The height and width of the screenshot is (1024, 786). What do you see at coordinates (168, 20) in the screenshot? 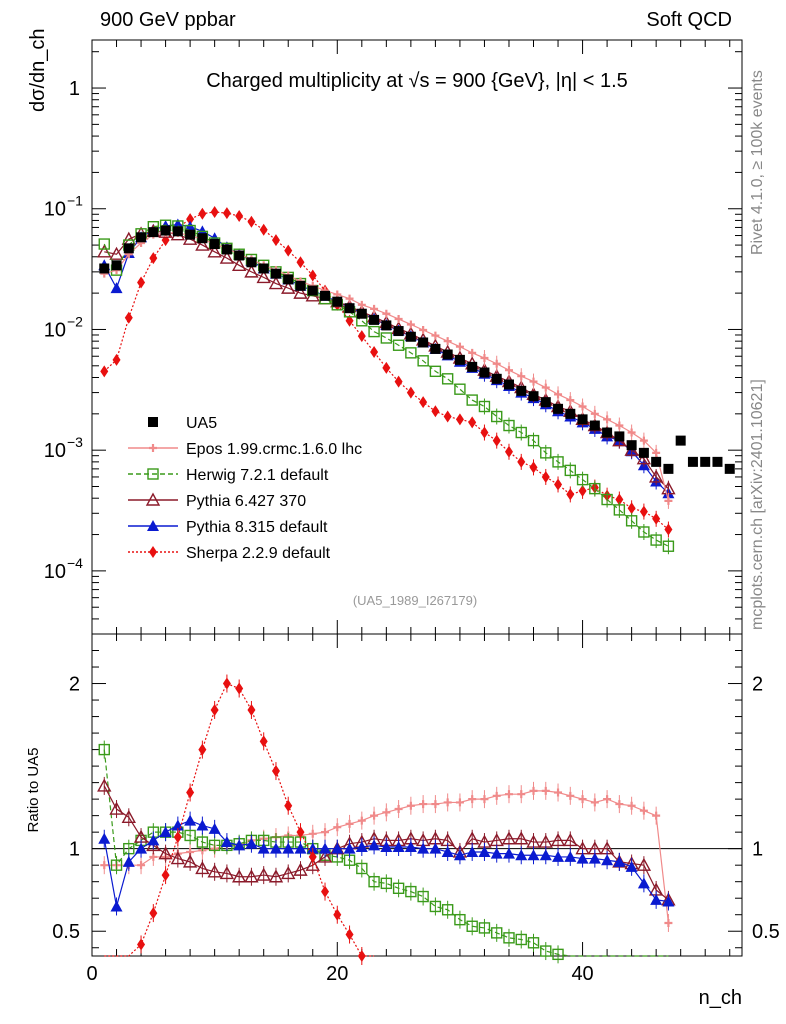
I see `header-left: 900 GeV ppbar` at bounding box center [168, 20].